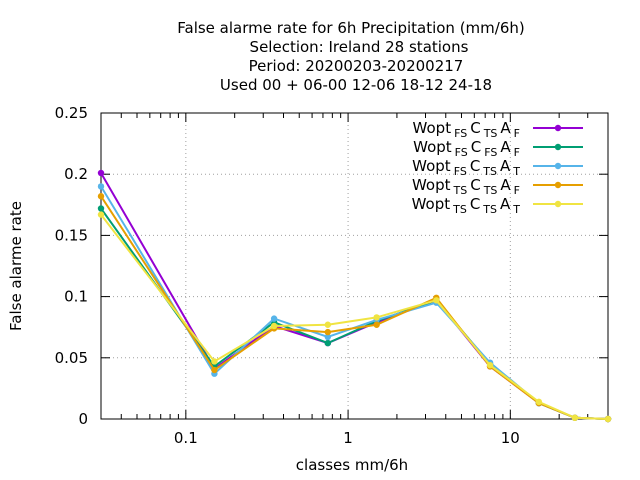 Image resolution: width=640 pixels, height=480 pixels. Describe the element at coordinates (510, 438) in the screenshot. I see `x-tick-label: 10` at that location.